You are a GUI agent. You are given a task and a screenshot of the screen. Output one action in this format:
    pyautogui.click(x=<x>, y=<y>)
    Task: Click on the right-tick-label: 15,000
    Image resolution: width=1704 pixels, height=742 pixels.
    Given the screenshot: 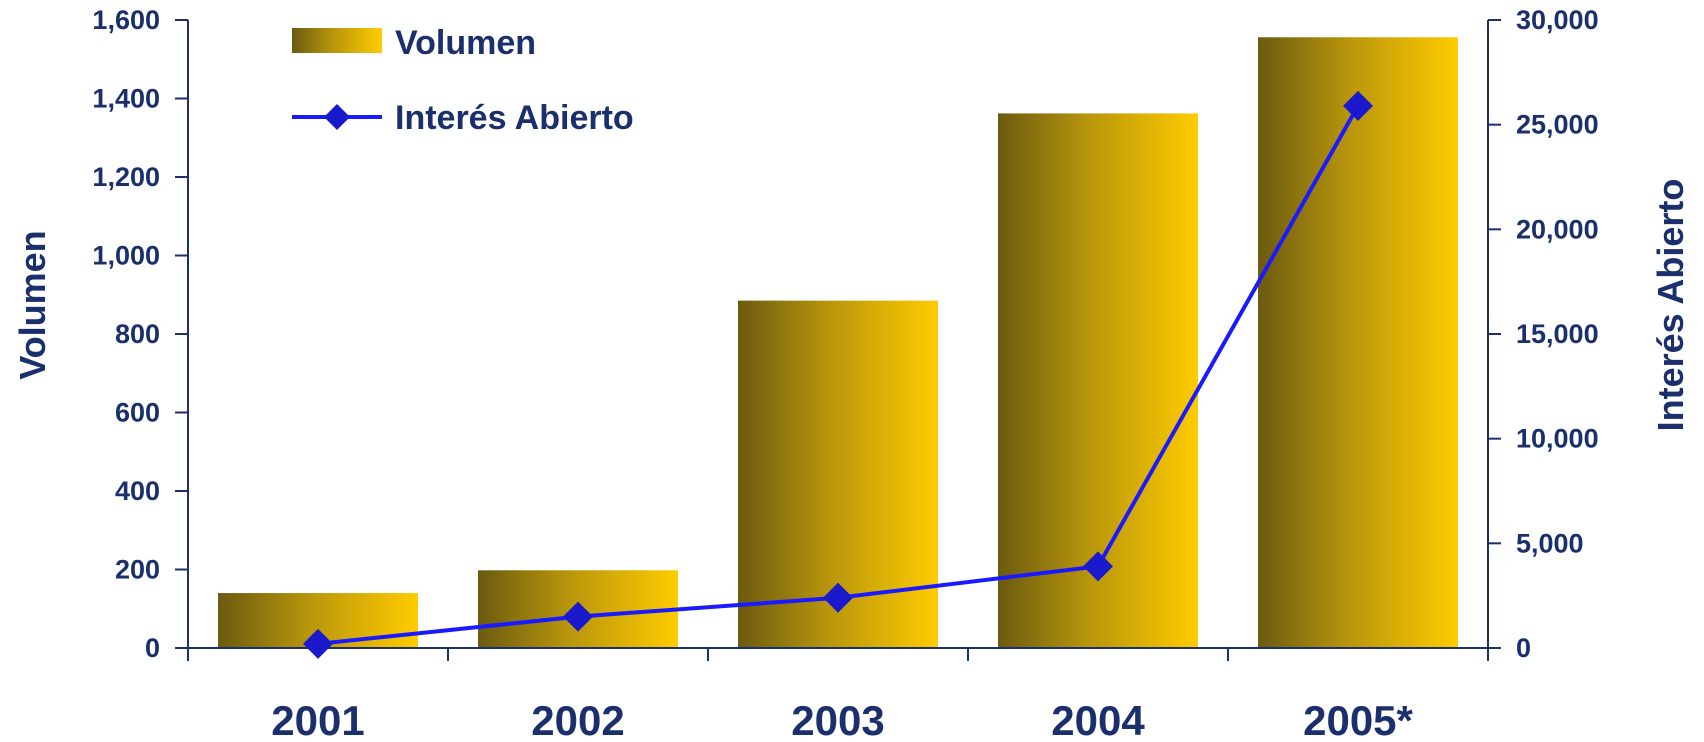 What is the action you would take?
    pyautogui.click(x=1557, y=334)
    